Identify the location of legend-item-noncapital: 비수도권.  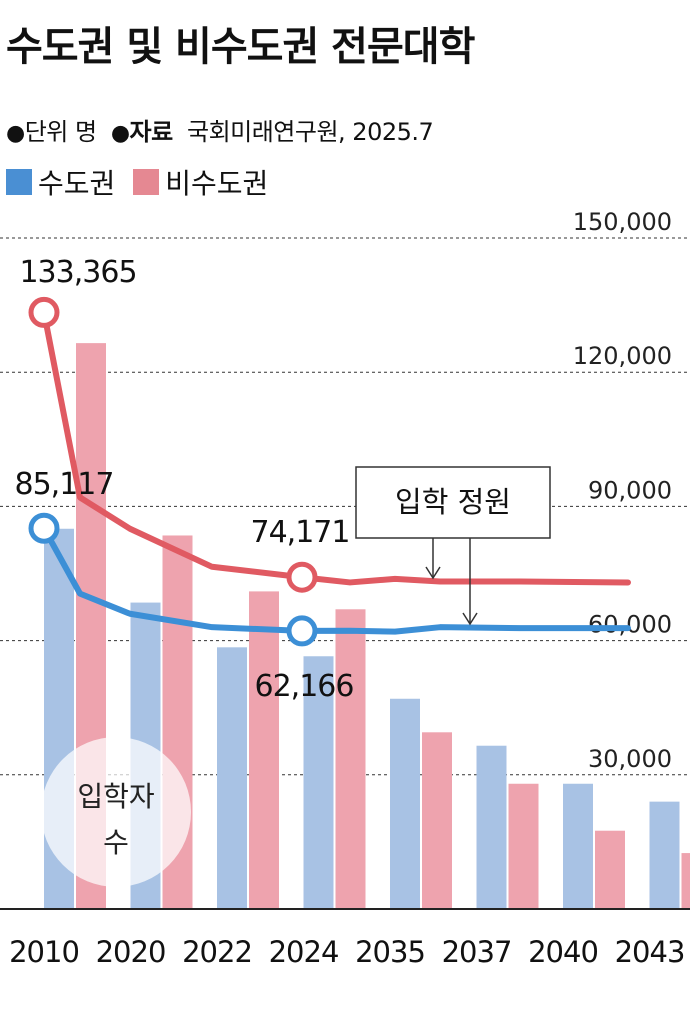
(200, 182).